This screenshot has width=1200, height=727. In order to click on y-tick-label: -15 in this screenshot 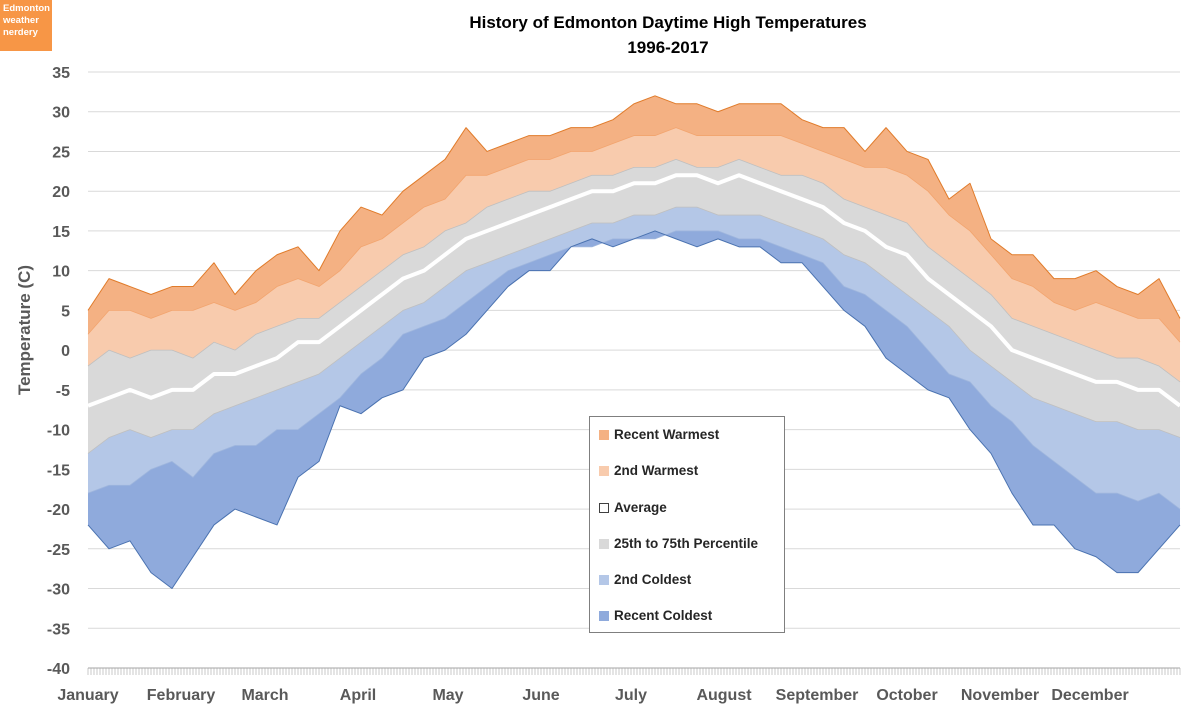, I will do `click(58, 470)`.